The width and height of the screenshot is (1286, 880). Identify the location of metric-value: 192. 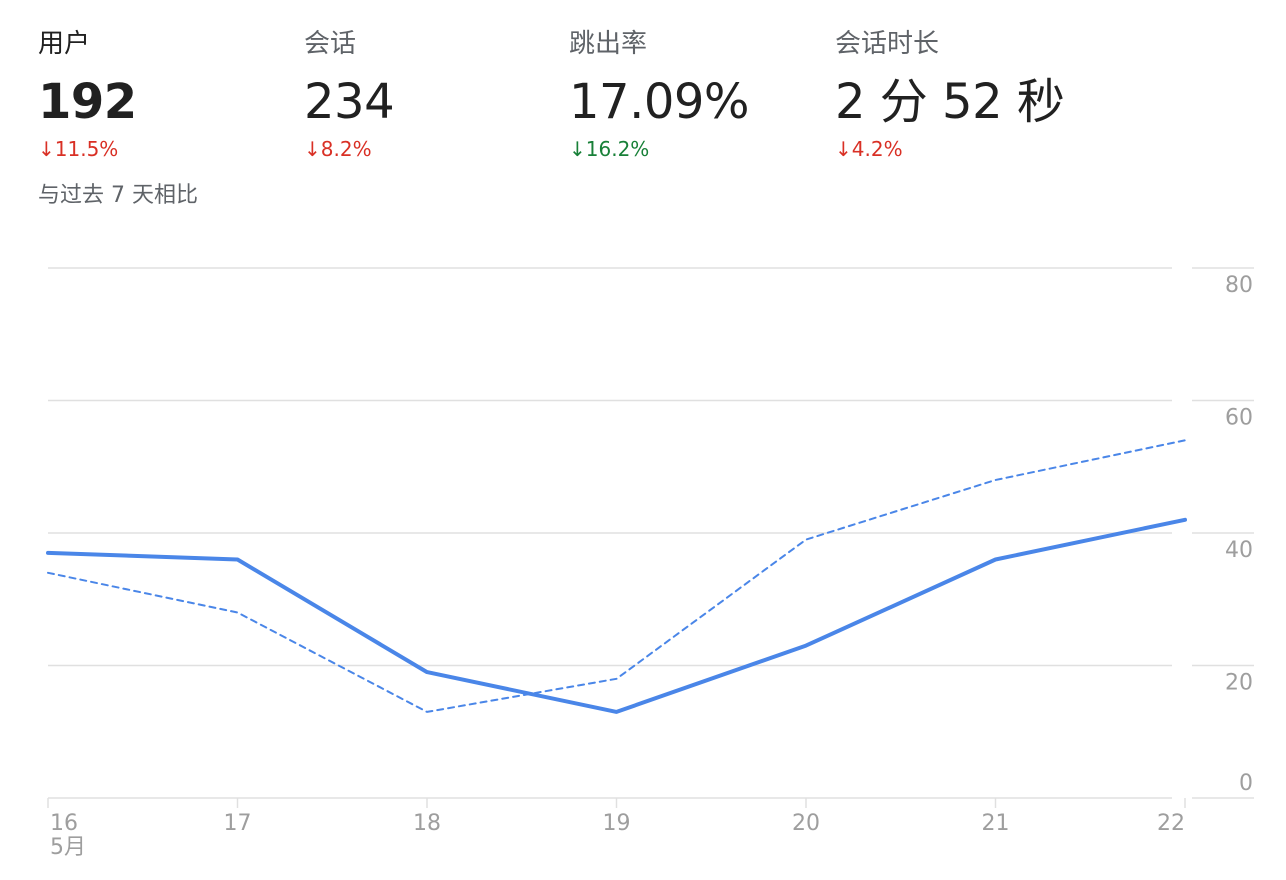
(87, 102).